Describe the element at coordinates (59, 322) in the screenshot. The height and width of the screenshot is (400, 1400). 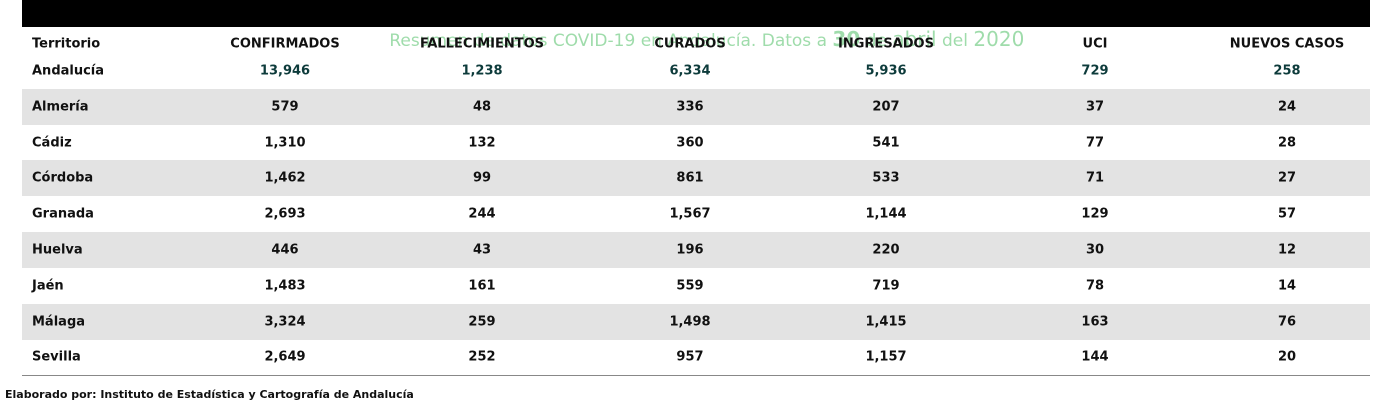
I see `row-label: Málaga` at that location.